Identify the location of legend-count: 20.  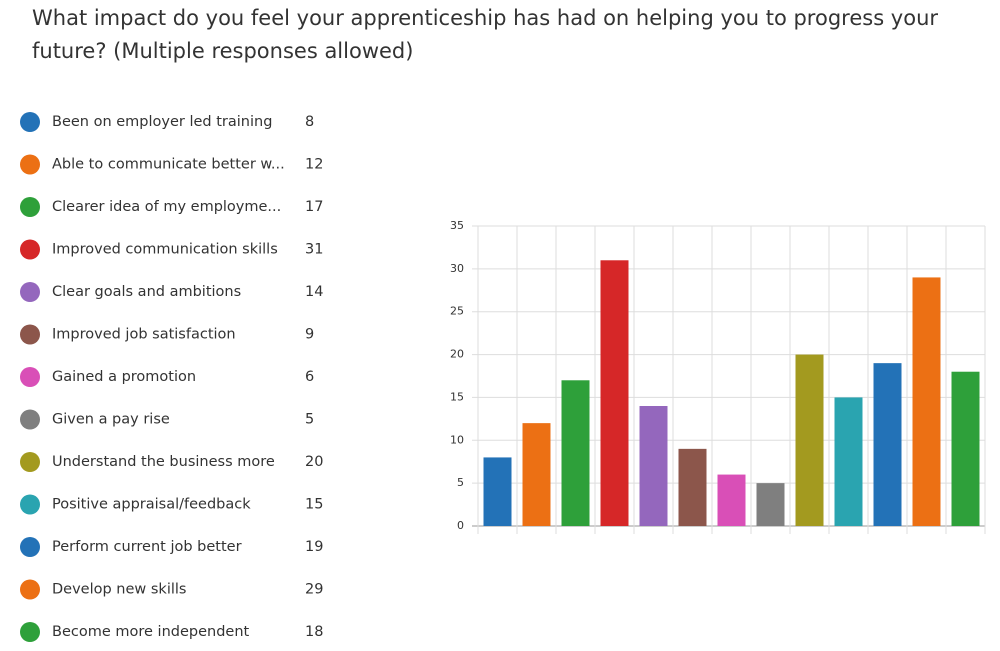
(314, 462).